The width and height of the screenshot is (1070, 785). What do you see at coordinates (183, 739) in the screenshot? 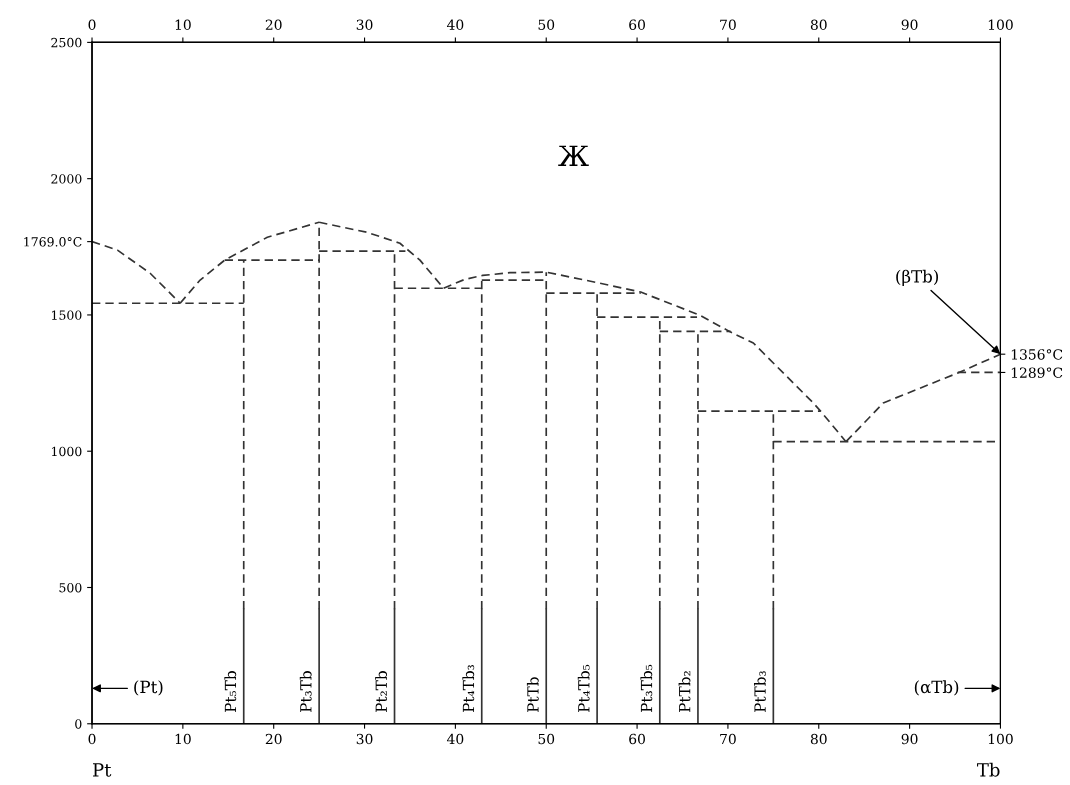
I see `x-tick-label: 10` at bounding box center [183, 739].